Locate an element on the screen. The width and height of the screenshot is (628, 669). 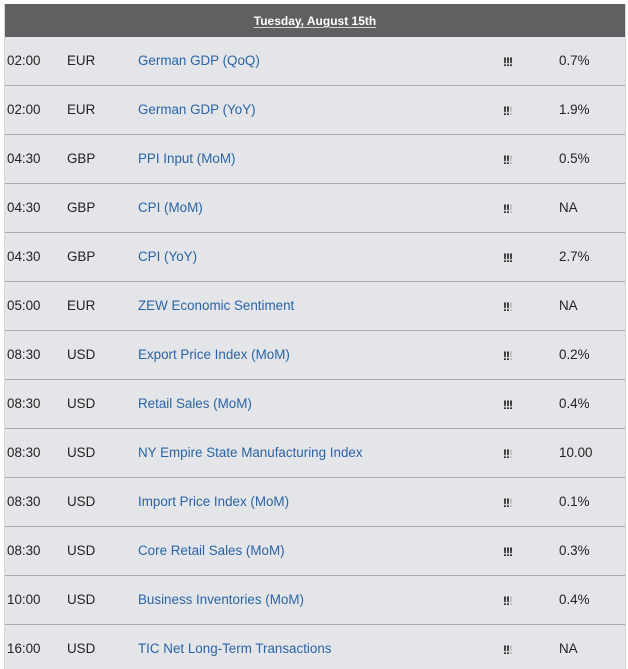
event-name-link: NY Empire State Manufacturing Index is located at coordinates (250, 452).